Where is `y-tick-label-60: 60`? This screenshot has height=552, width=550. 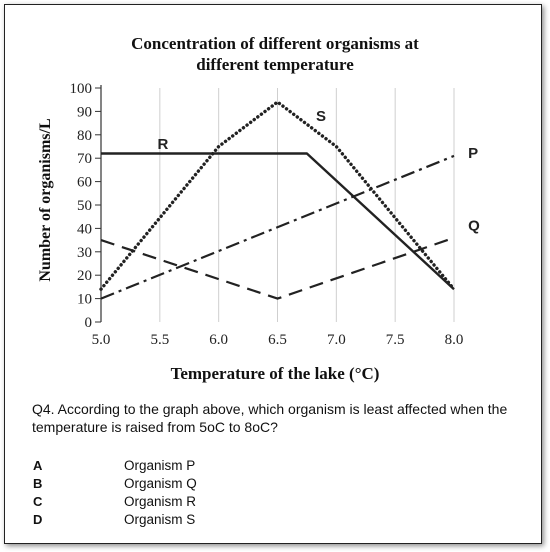
y-tick-label-60: 60 is located at coordinates (84, 183).